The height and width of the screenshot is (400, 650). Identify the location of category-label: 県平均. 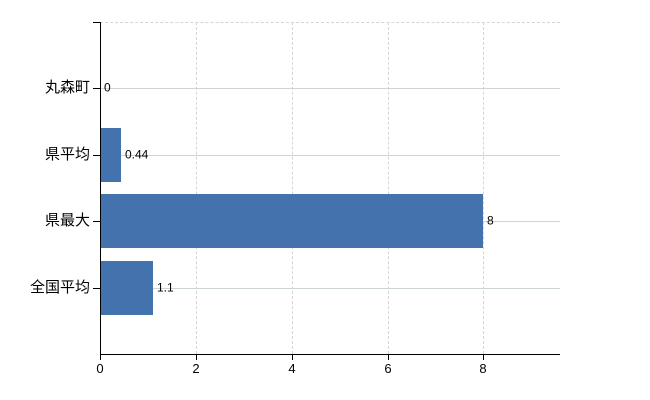
(67, 154).